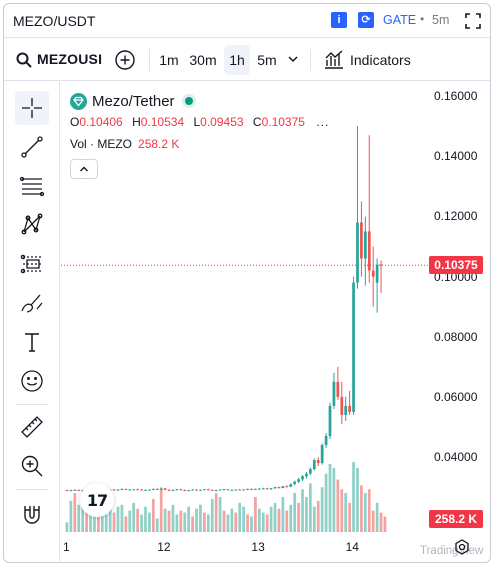  I want to click on magnet-icon, so click(32, 515).